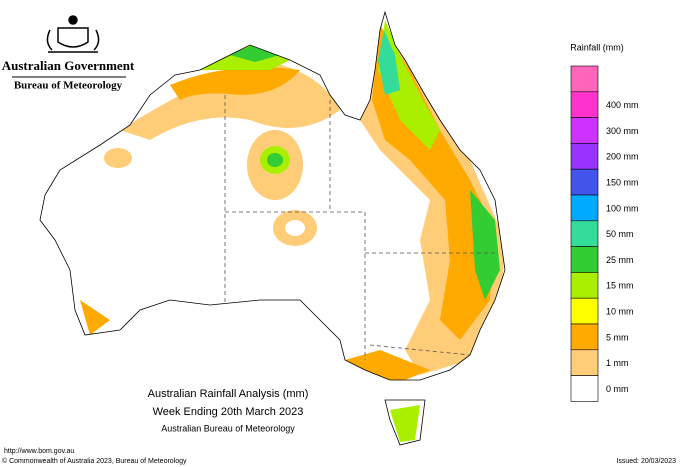 The width and height of the screenshot is (680, 467). I want to click on legend-label: 25 mm, so click(620, 260).